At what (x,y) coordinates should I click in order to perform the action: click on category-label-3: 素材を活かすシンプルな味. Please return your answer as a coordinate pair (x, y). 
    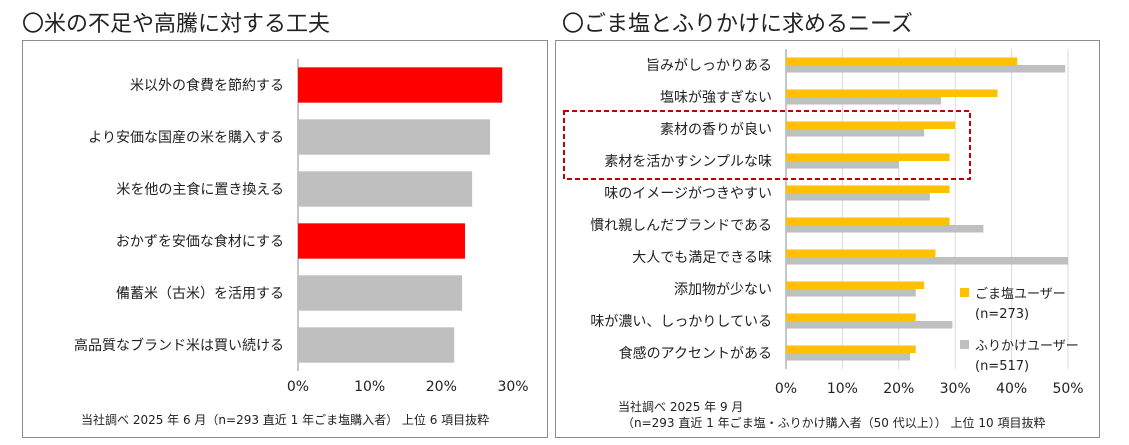
    Looking at the image, I should click on (688, 162).